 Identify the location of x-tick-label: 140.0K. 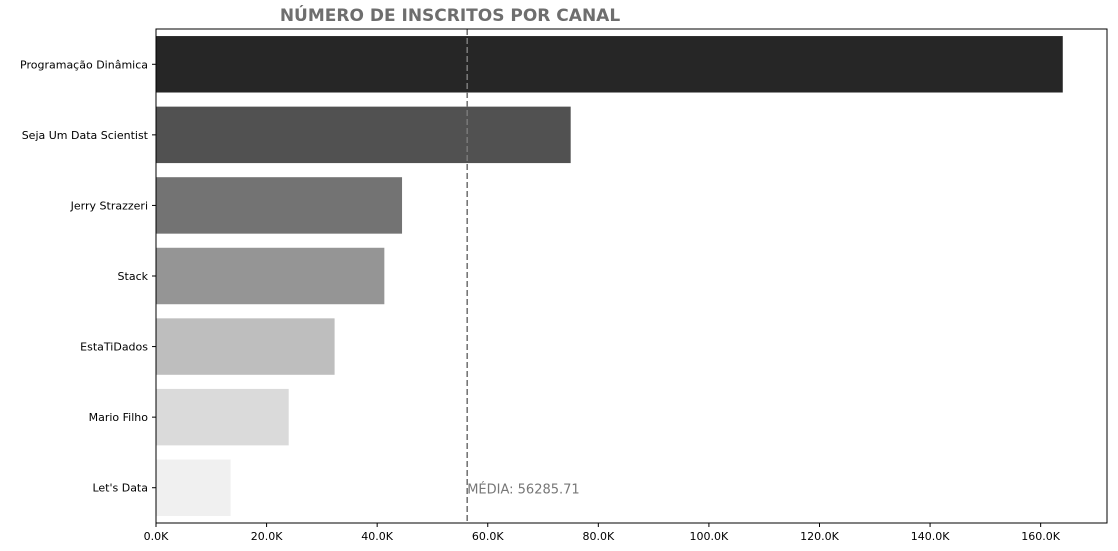
(930, 536).